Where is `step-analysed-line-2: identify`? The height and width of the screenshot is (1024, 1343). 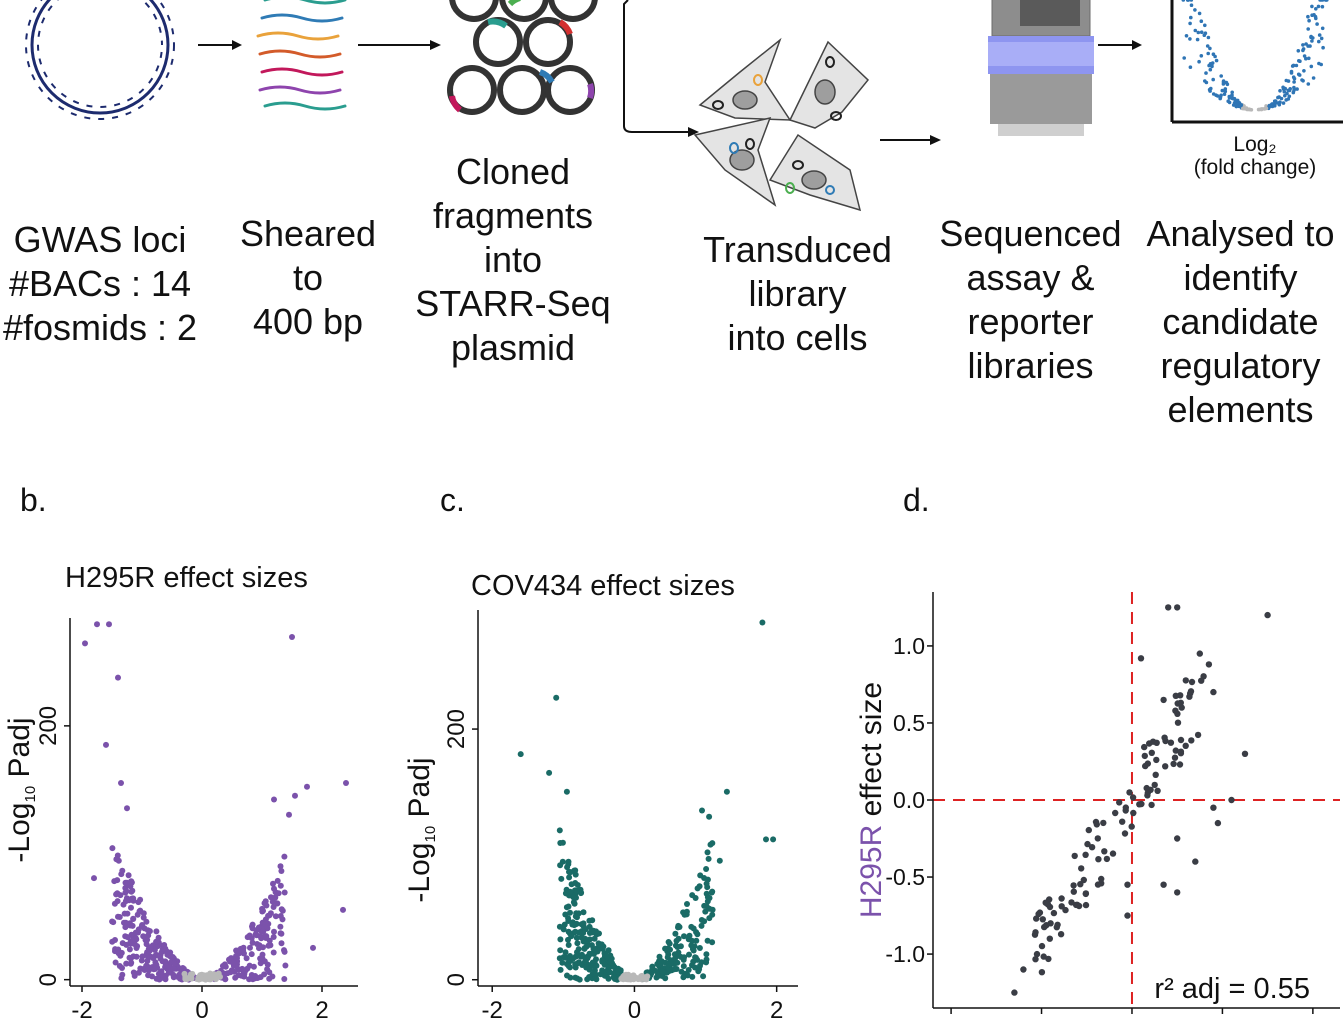
step-analysed-line-2: identify is located at coordinates (1240, 277).